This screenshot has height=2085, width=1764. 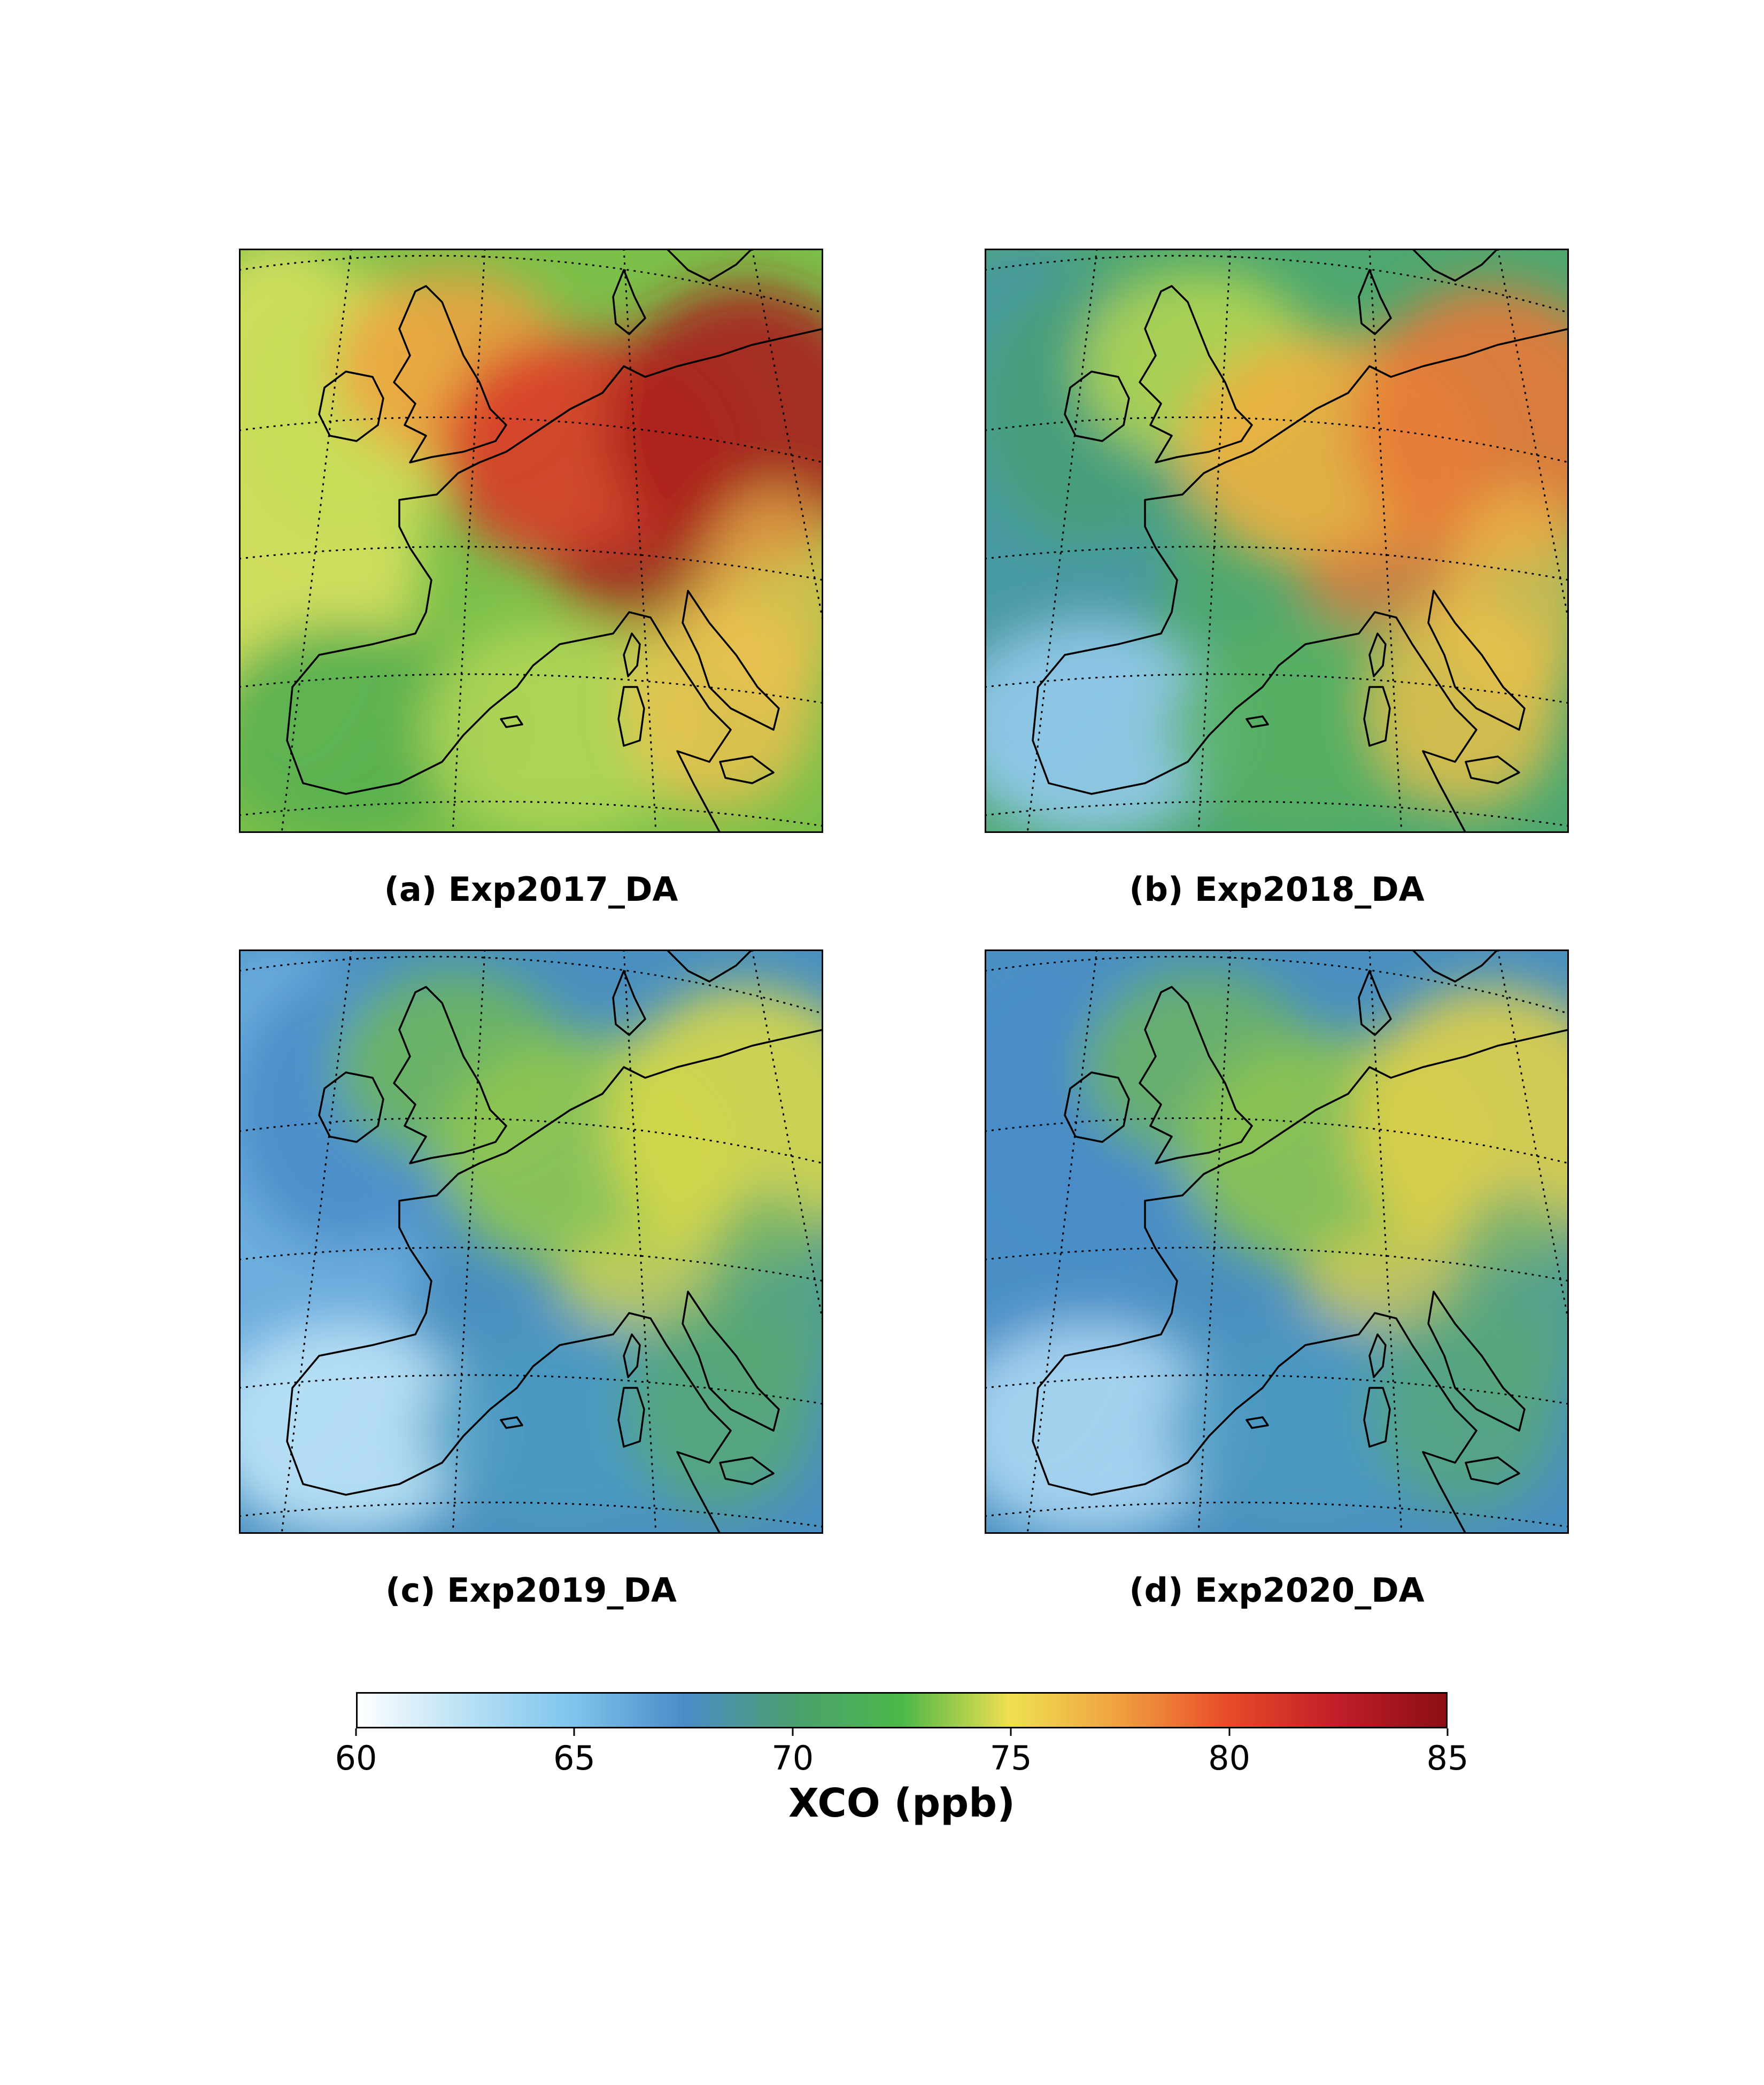 I want to click on panel-caption-b: (b) Exp2018_DA, so click(x=1277, y=889).